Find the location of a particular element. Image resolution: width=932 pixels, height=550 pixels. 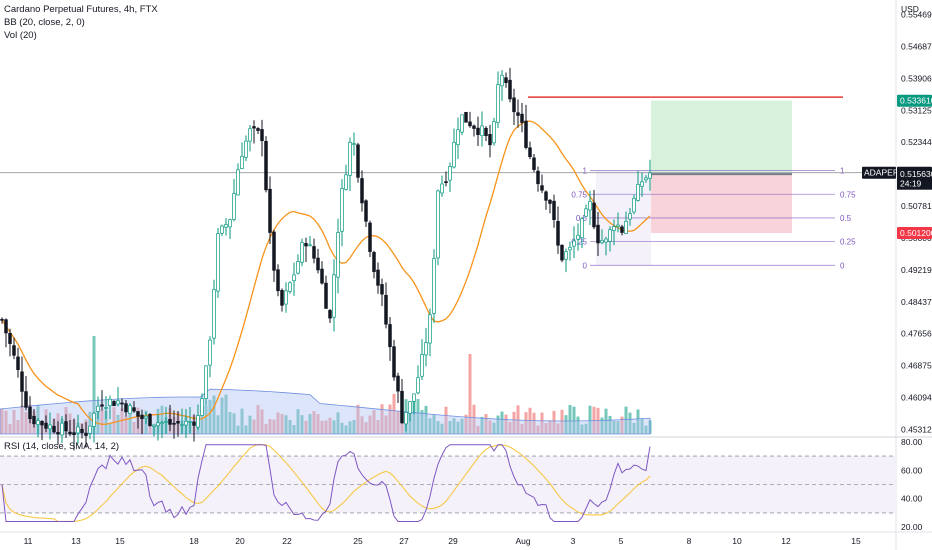

rsi-tick-label: 80.00 is located at coordinates (912, 442).